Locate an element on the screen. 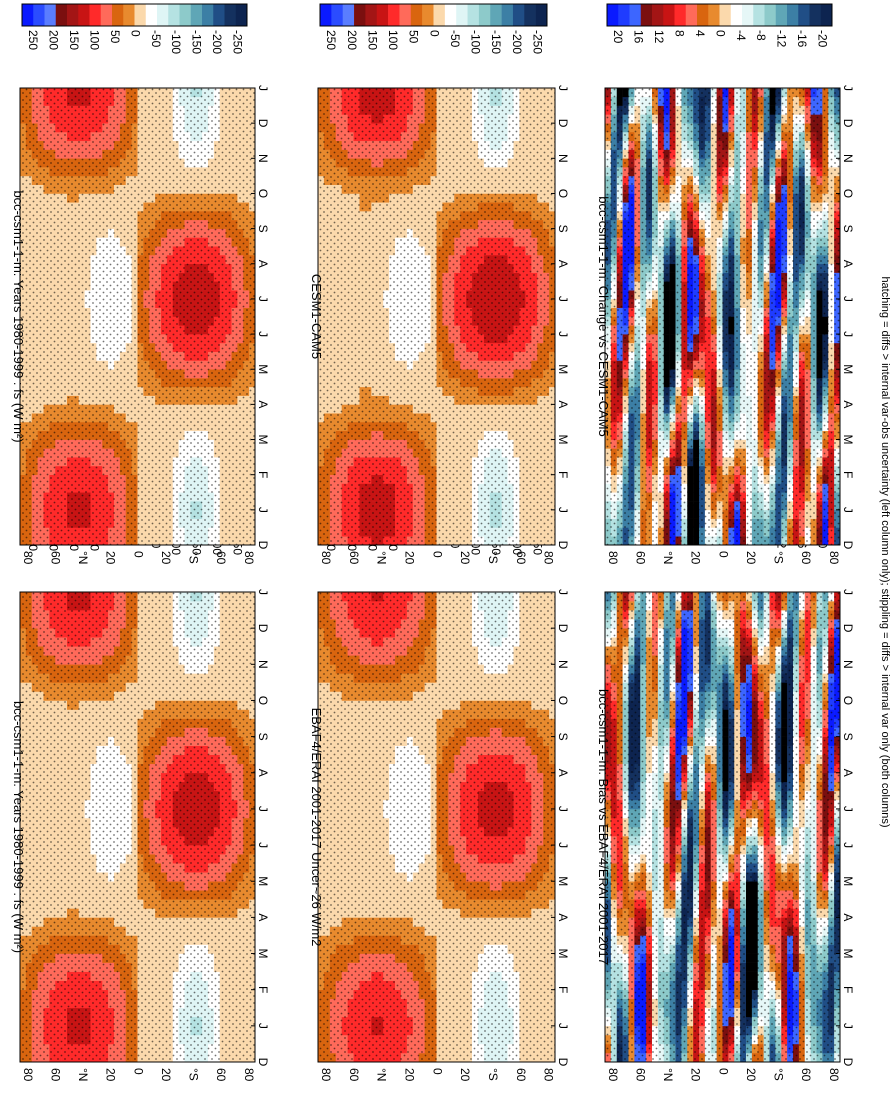 The image size is (895, 1110). colorbar-tick-label: 50 is located at coordinates (115, 37).